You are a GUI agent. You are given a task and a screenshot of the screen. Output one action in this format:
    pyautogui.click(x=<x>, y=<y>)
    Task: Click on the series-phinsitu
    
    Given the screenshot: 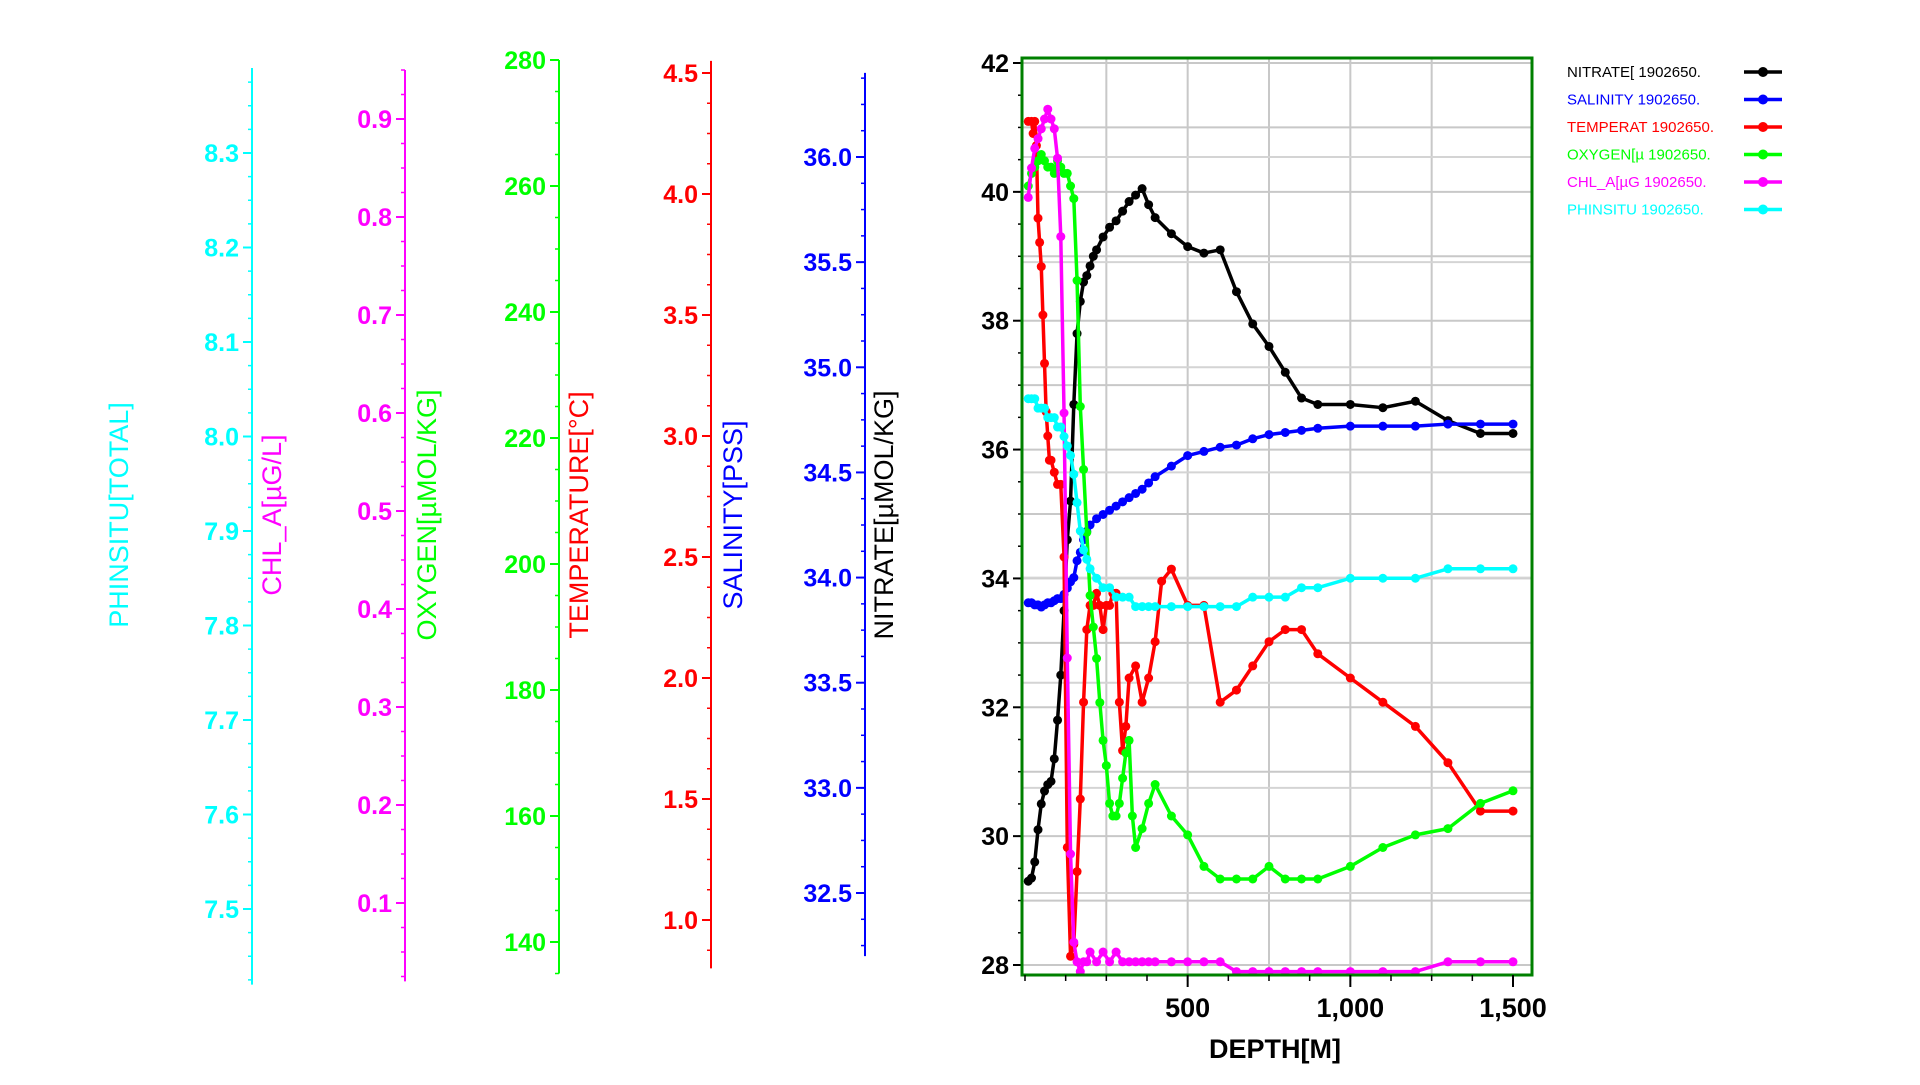 What is the action you would take?
    pyautogui.click(x=1270, y=503)
    